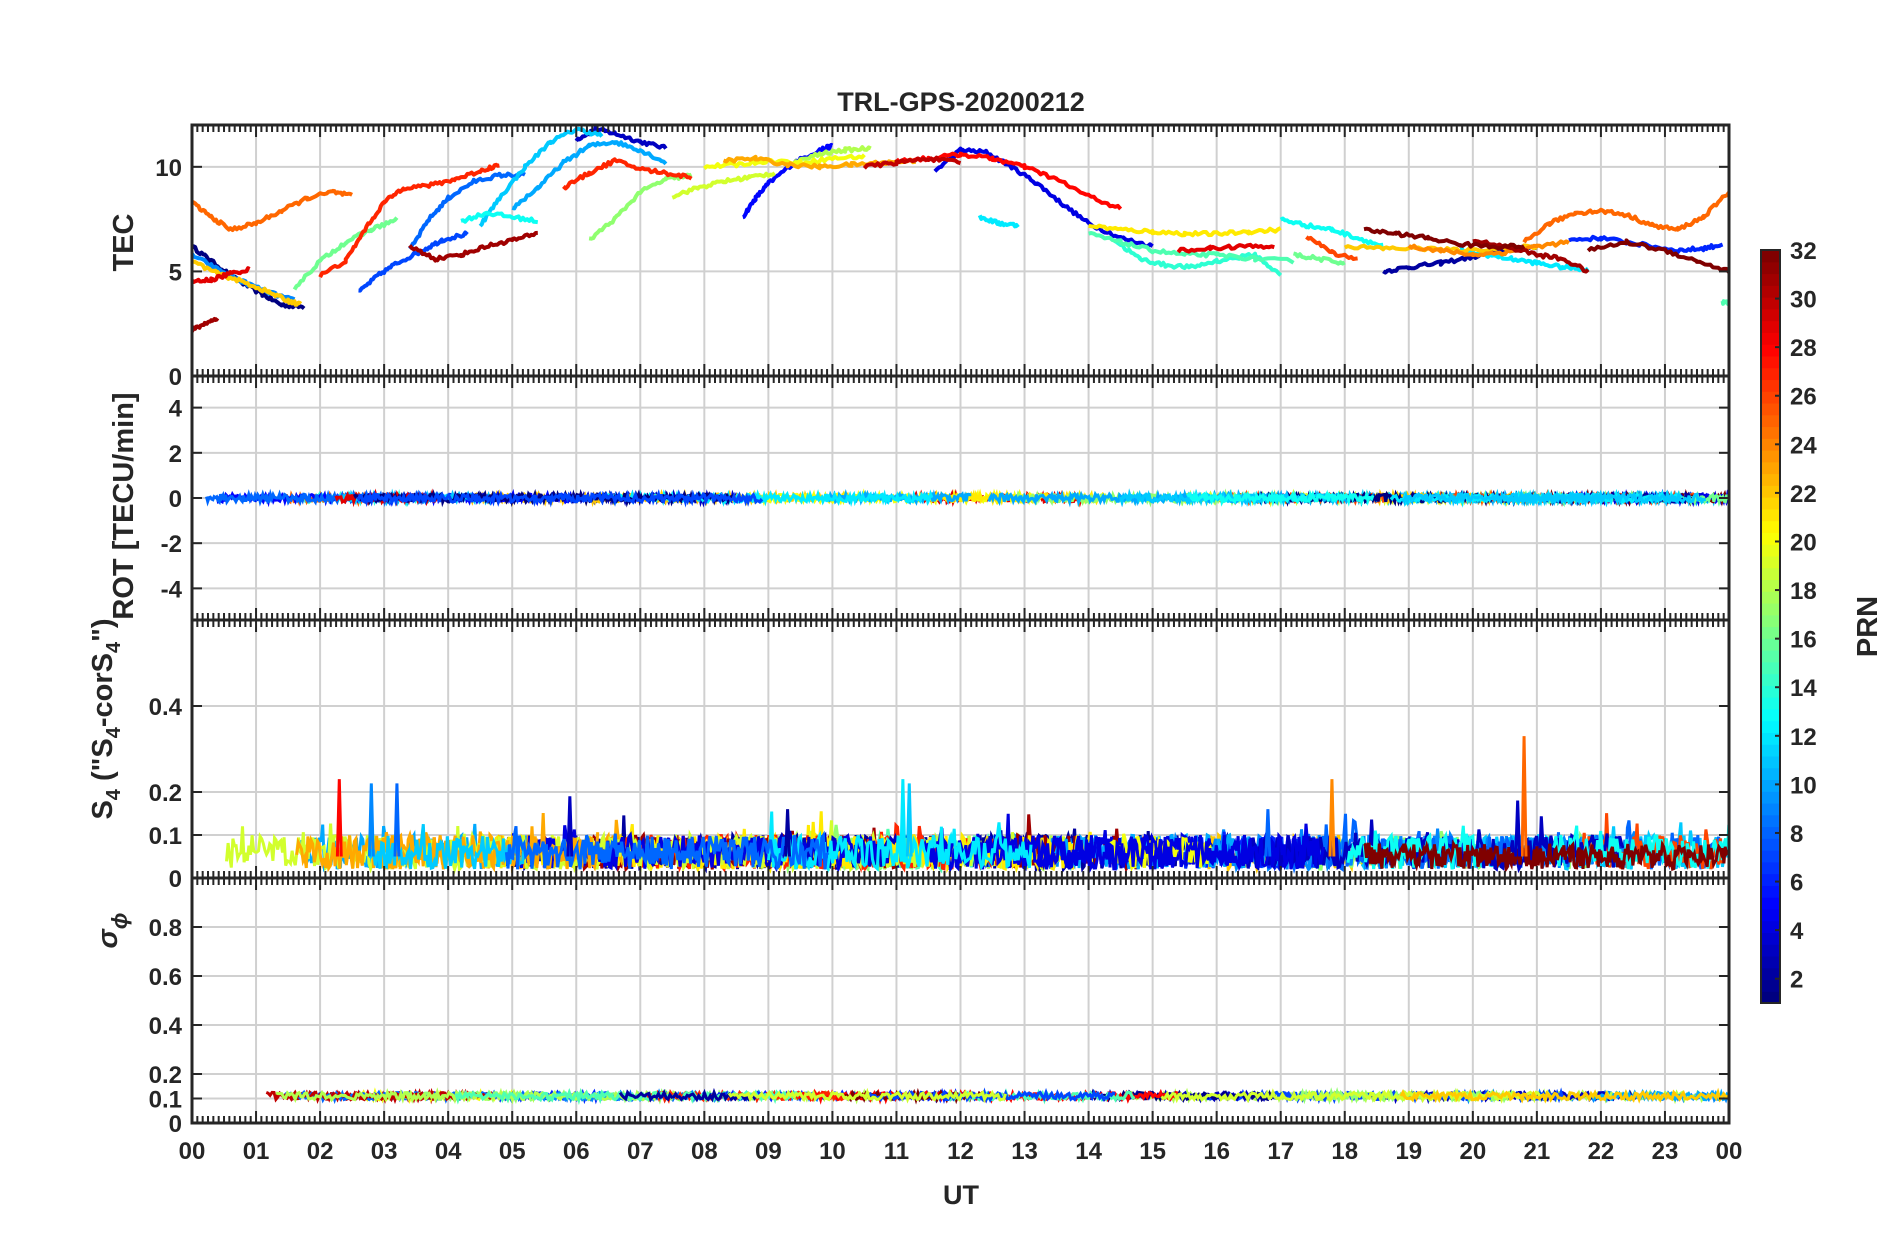  Describe the element at coordinates (832, 1151) in the screenshot. I see `x-tick-label: 10` at that location.